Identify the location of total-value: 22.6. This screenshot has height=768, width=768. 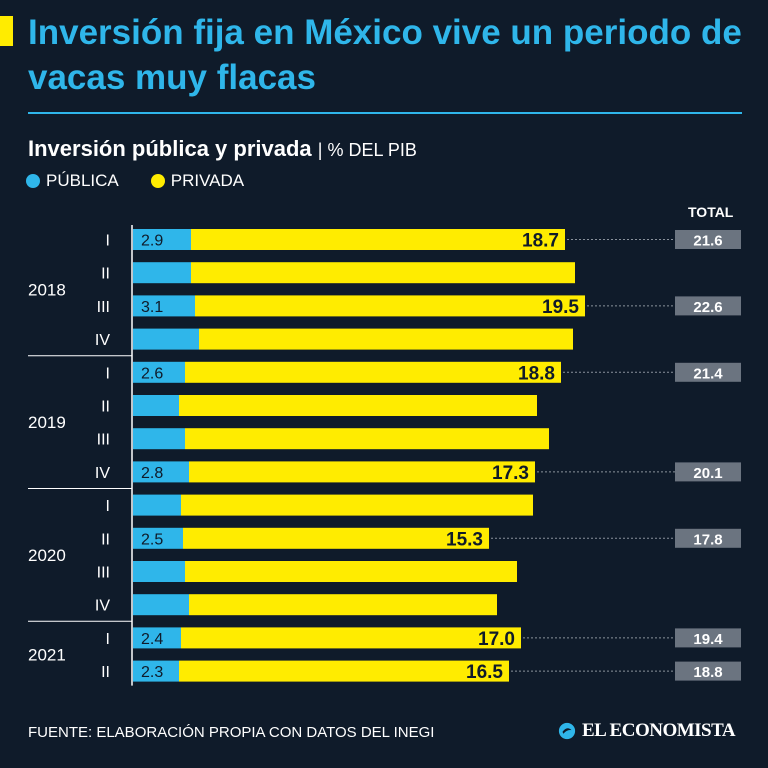
(707, 307).